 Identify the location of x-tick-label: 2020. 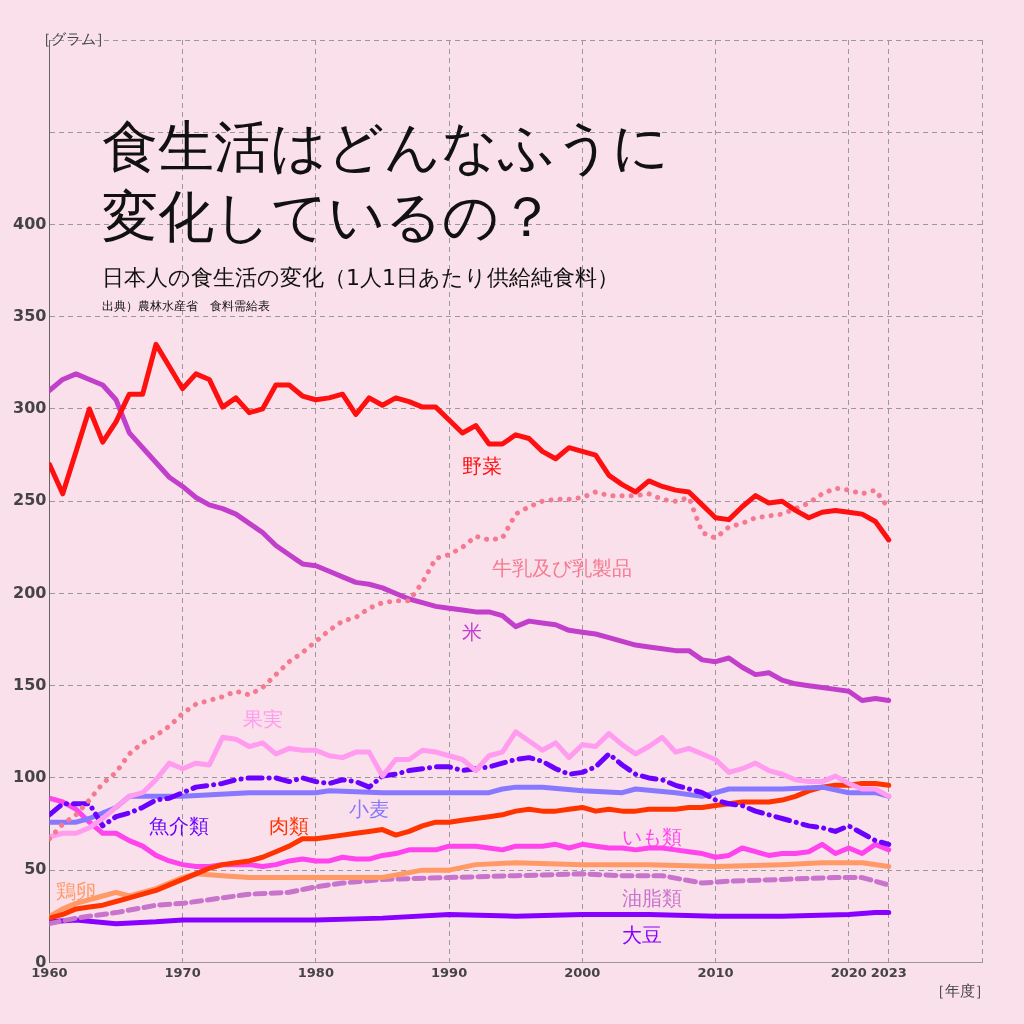
(848, 972).